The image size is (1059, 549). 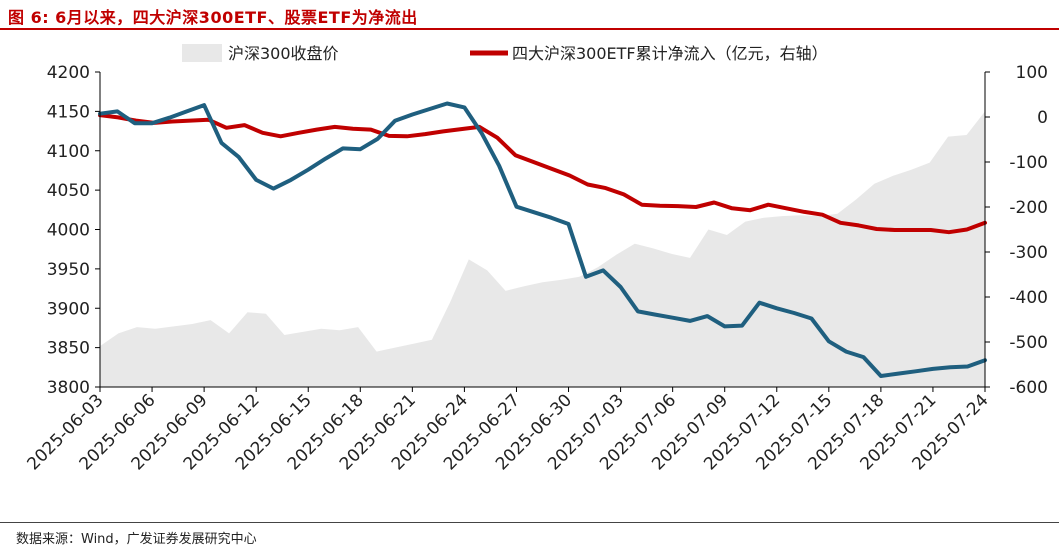 What do you see at coordinates (283, 53) in the screenshot?
I see `legend-label-area: 沪深300收盘价` at bounding box center [283, 53].